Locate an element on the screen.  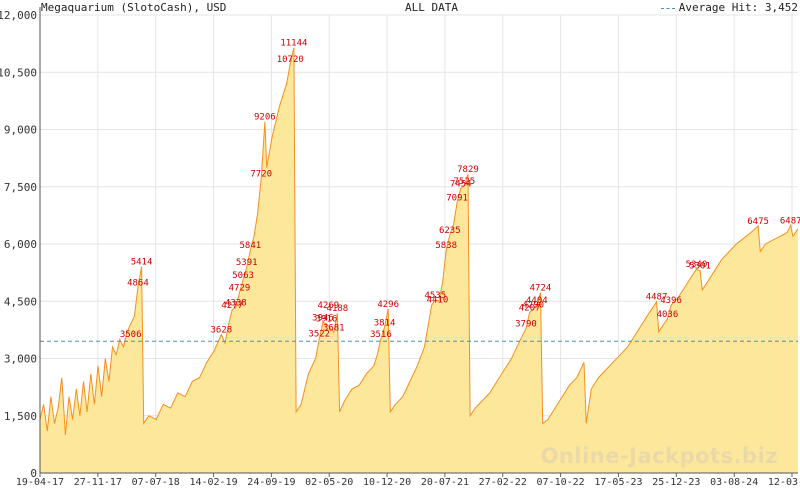
x-tick-label: 27-11-17 is located at coordinates (98, 482).